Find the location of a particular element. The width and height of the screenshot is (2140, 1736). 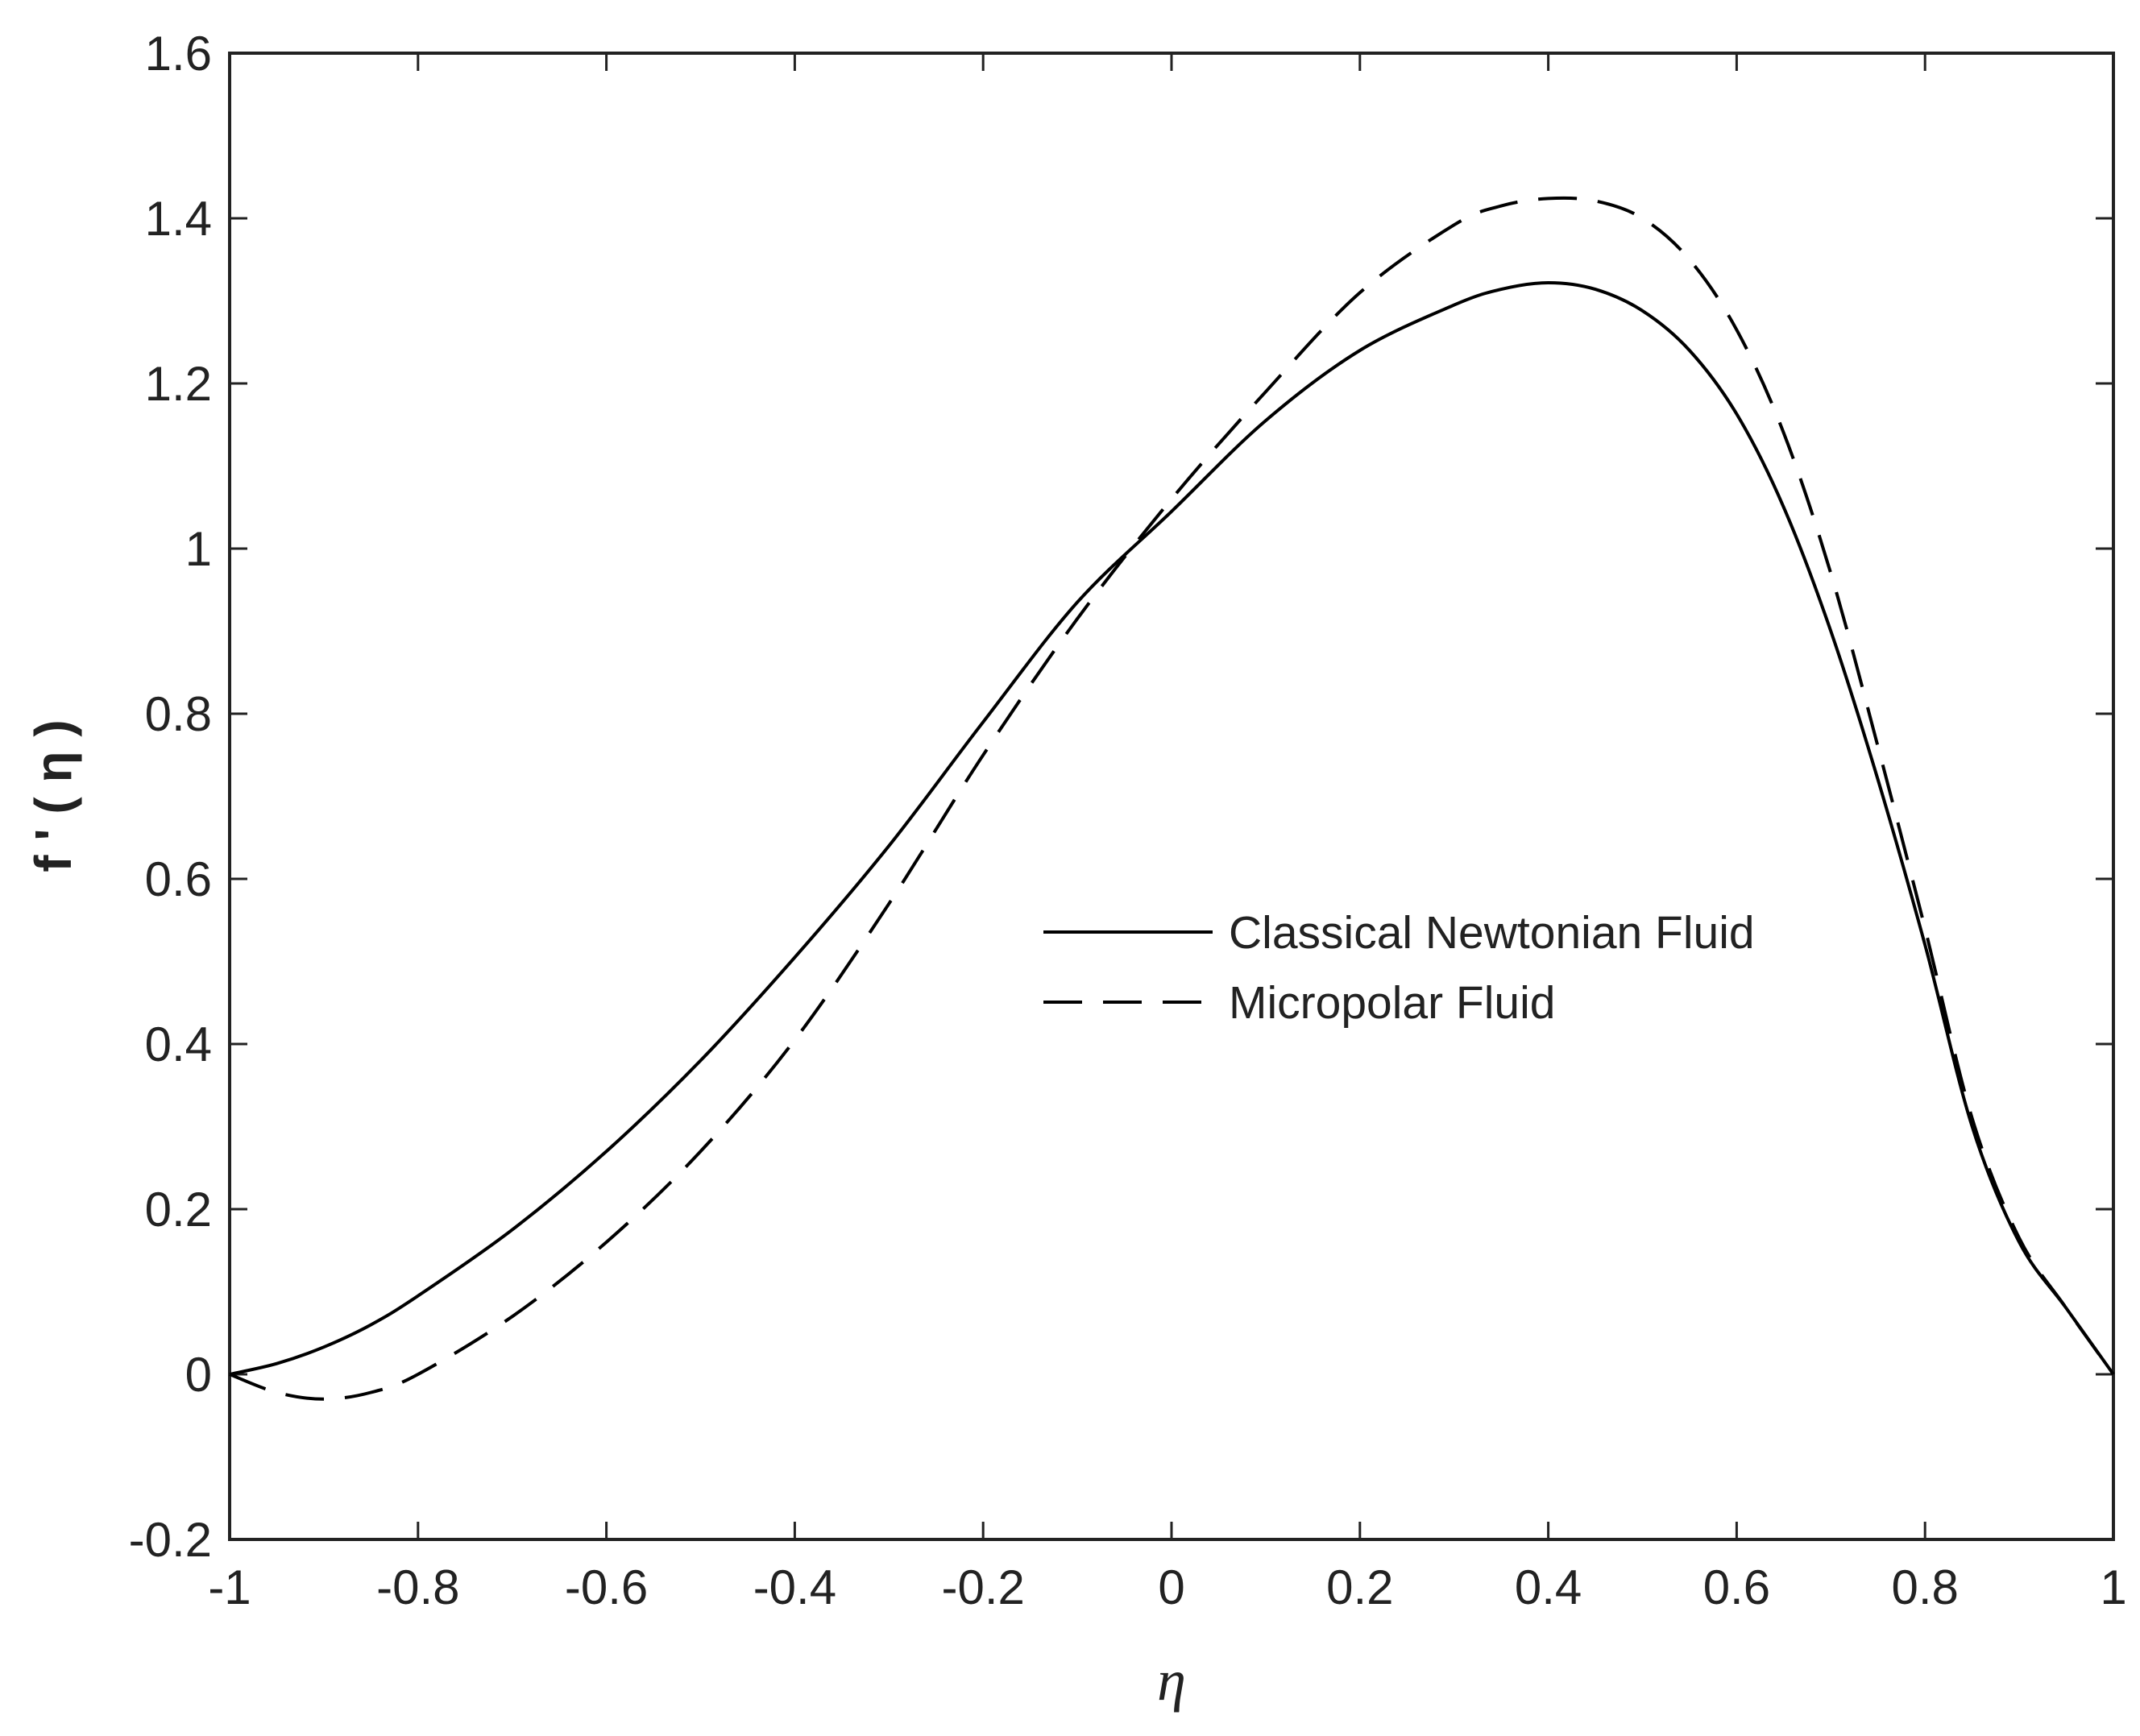

x-tick-label: 1 is located at coordinates (2113, 1587).